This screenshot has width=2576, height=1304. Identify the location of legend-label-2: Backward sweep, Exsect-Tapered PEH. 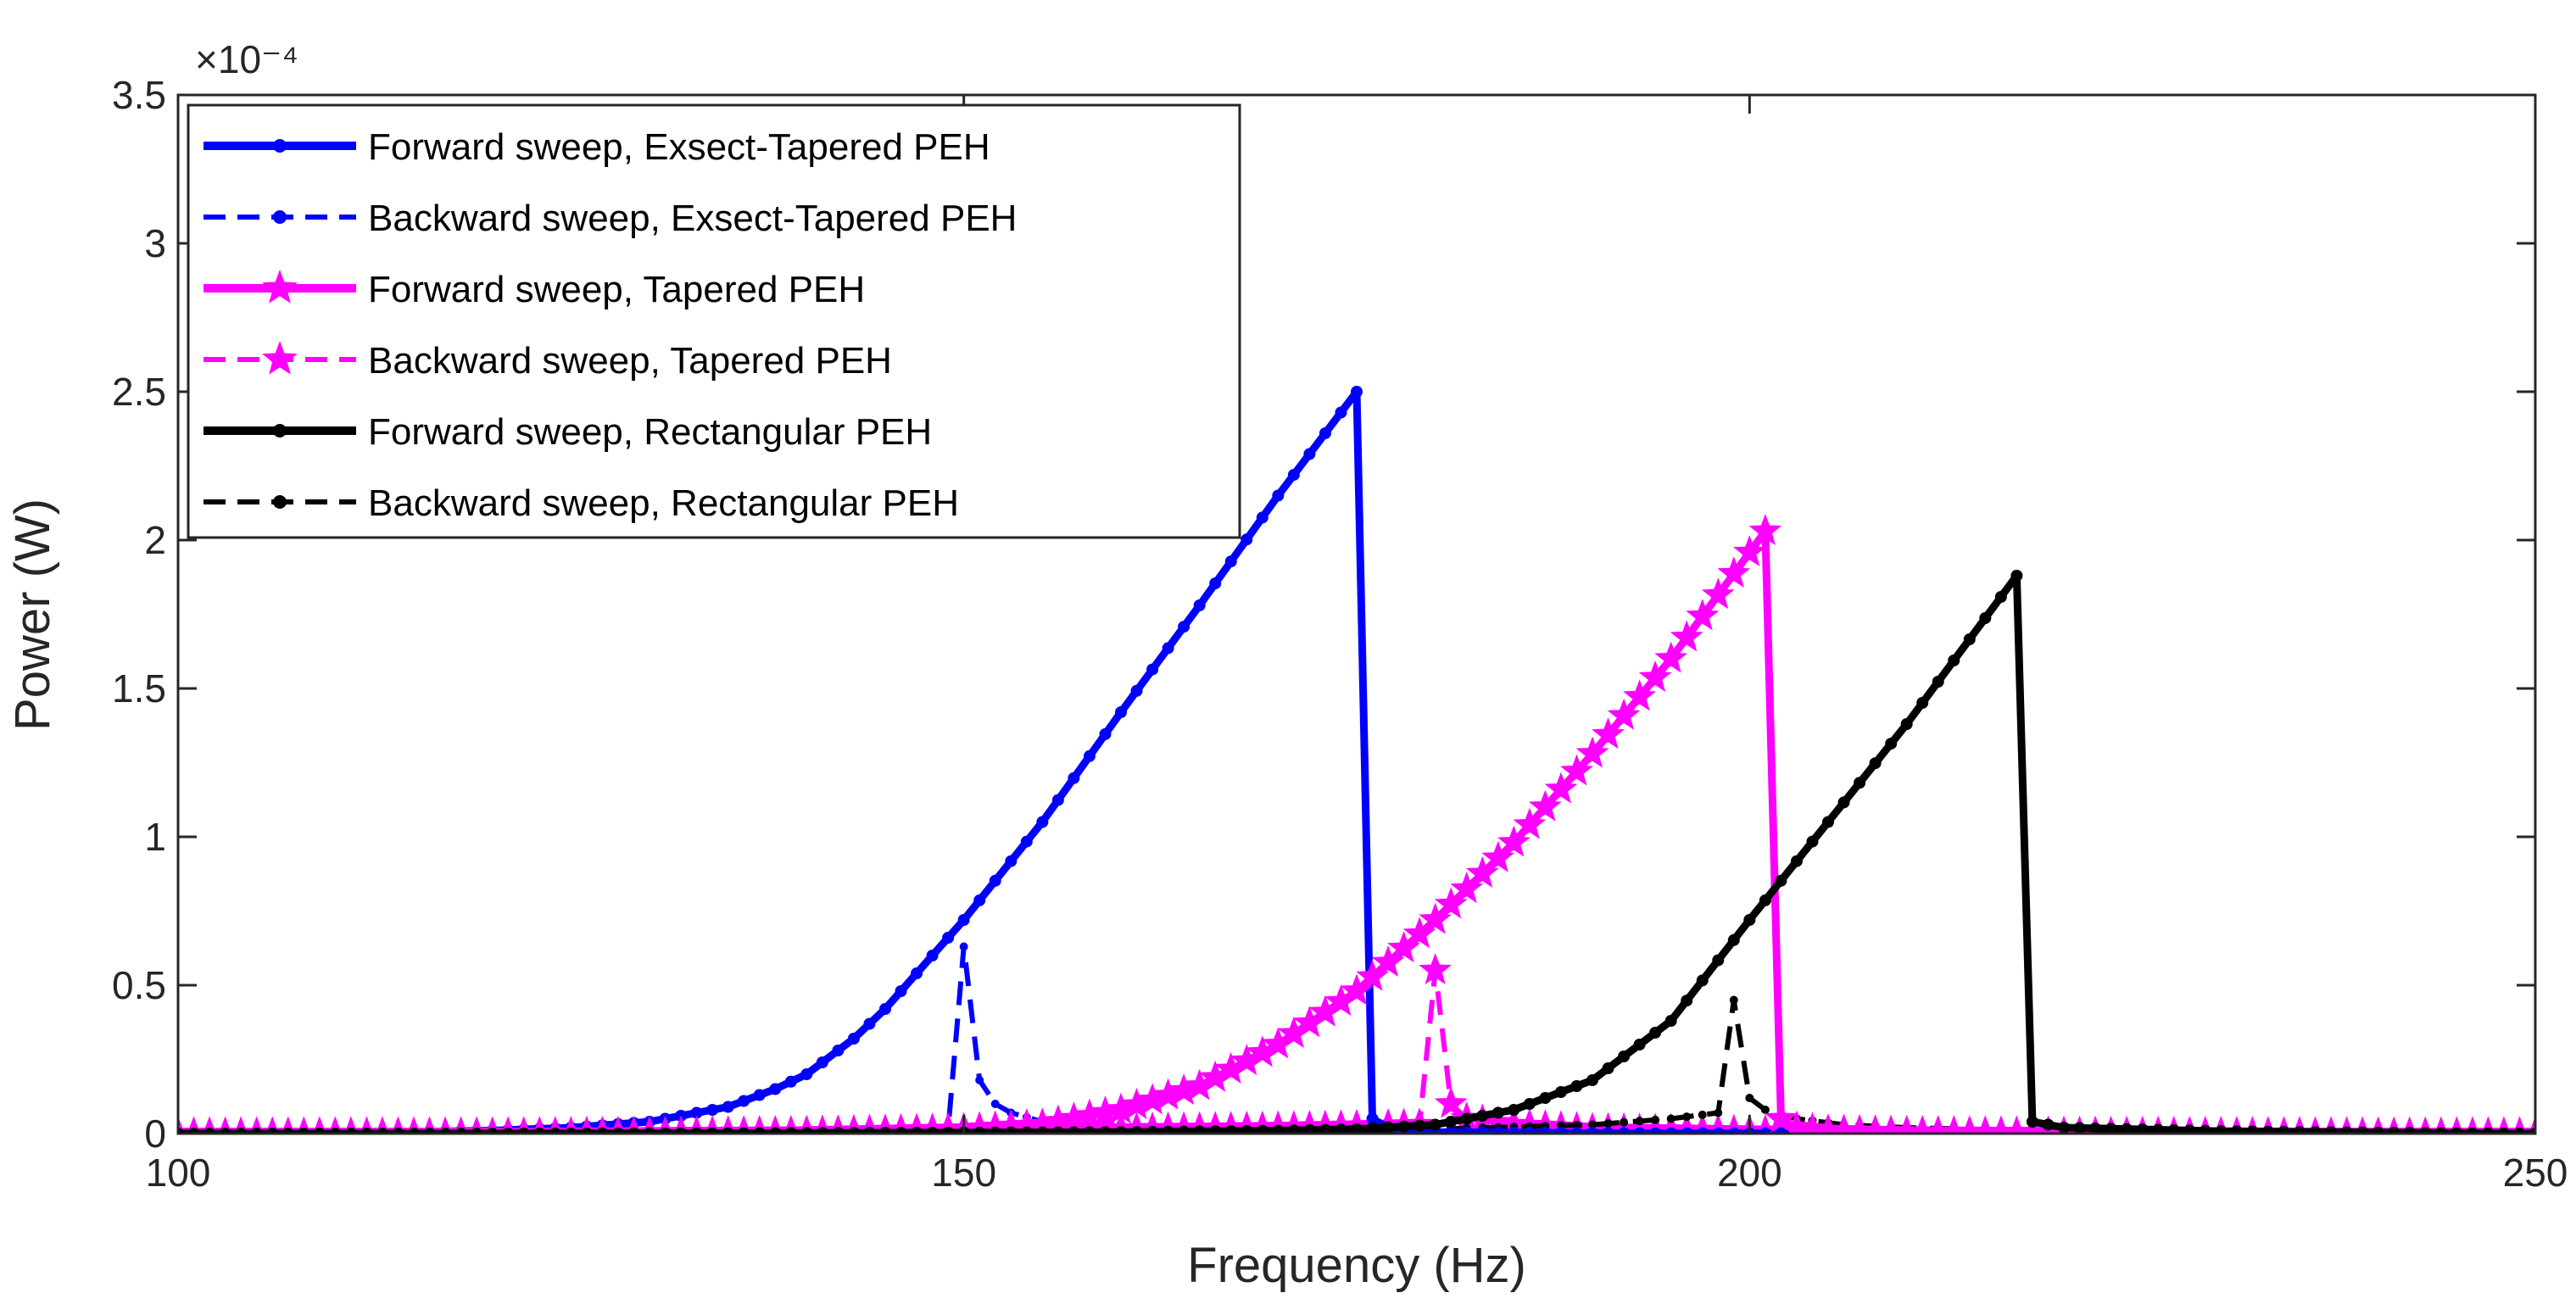
(692, 218).